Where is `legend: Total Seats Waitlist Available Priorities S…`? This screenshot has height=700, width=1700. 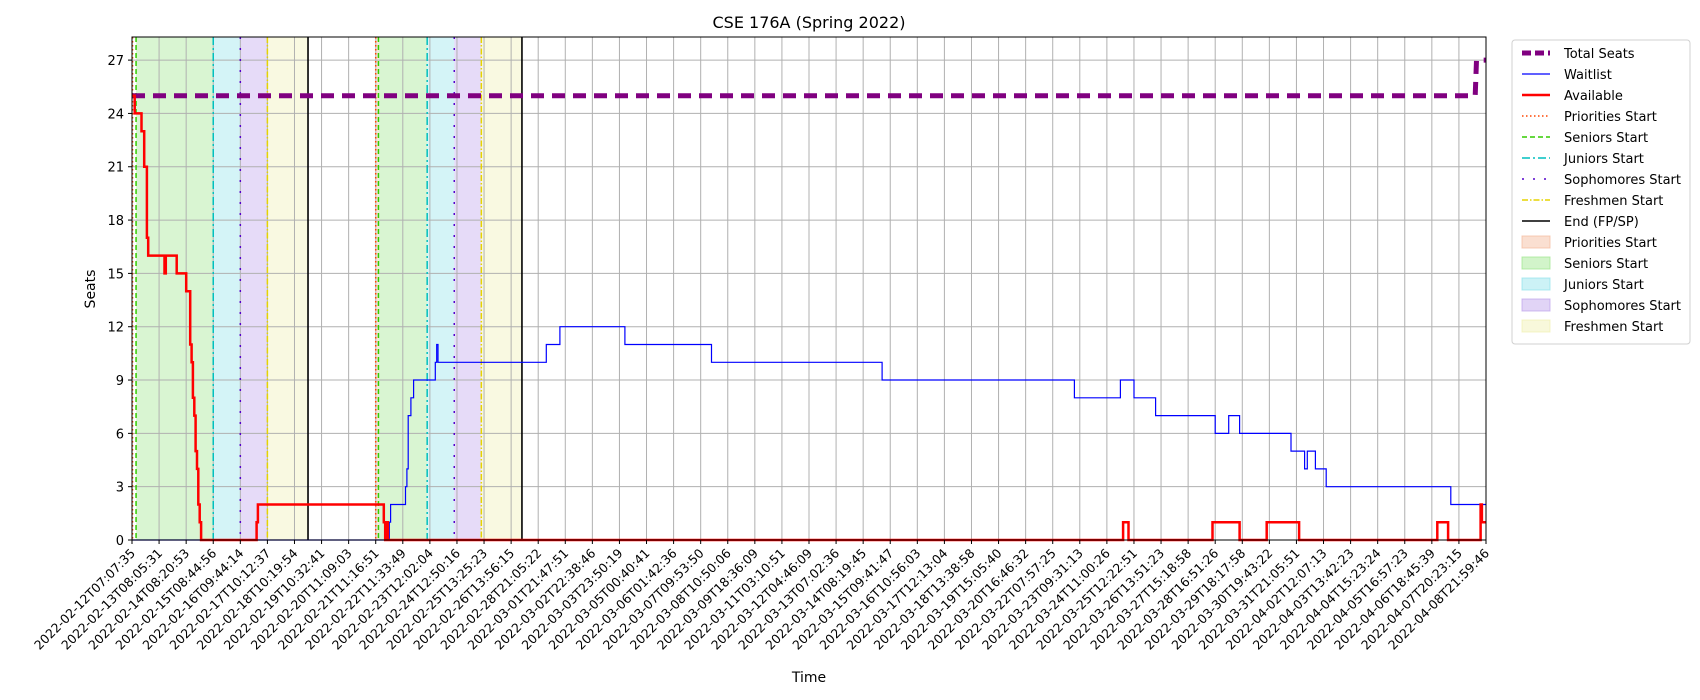 legend: Total Seats Waitlist Available Priorities S… is located at coordinates (1601, 192).